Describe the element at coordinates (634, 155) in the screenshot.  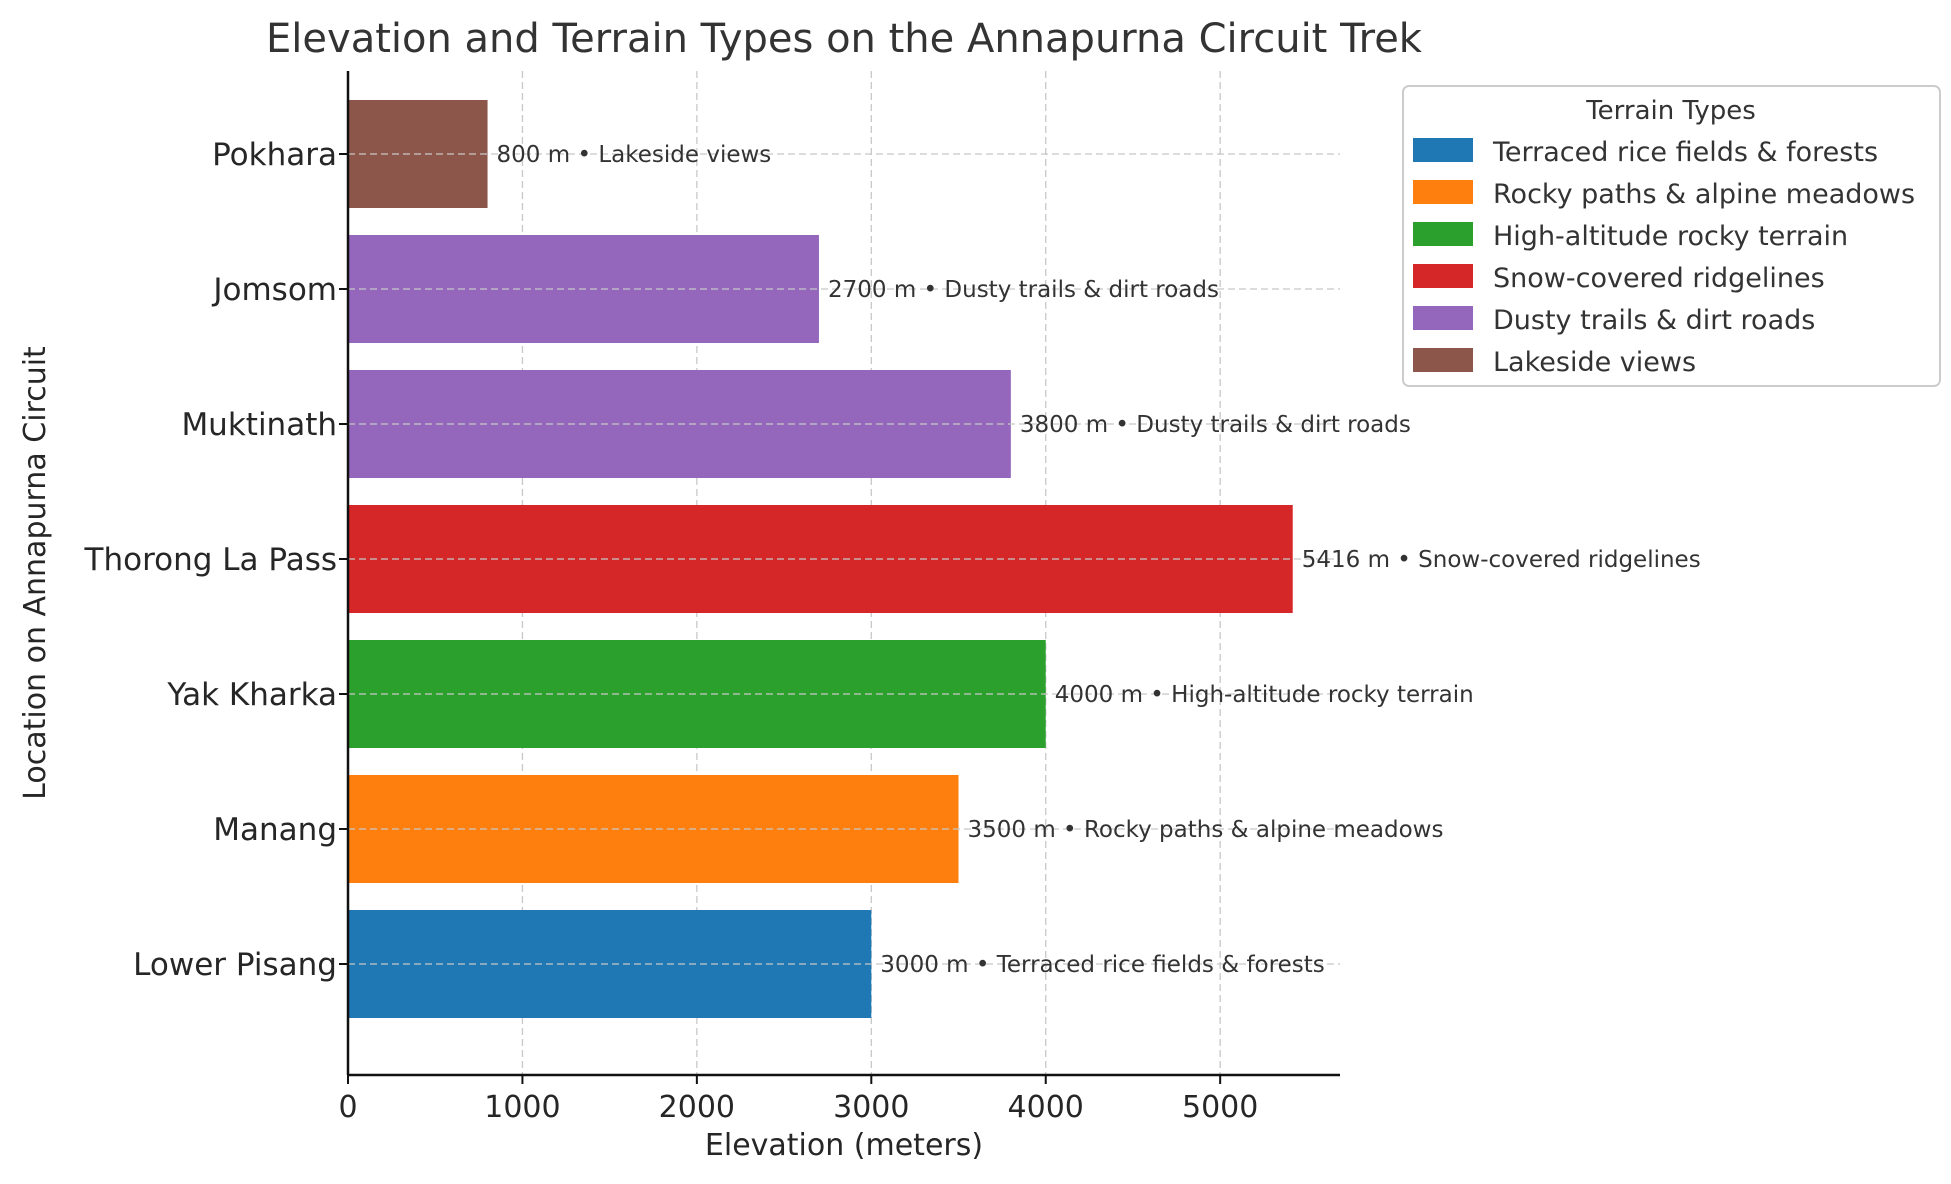
I see `bar-data-label: 800 m • Lakeside views` at that location.